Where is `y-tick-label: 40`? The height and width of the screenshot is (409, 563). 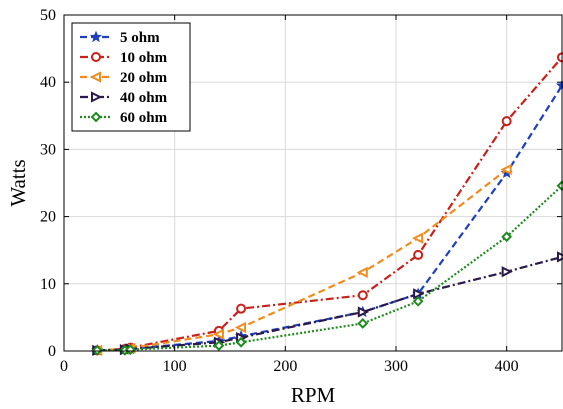 y-tick-label: 40 is located at coordinates (48, 82).